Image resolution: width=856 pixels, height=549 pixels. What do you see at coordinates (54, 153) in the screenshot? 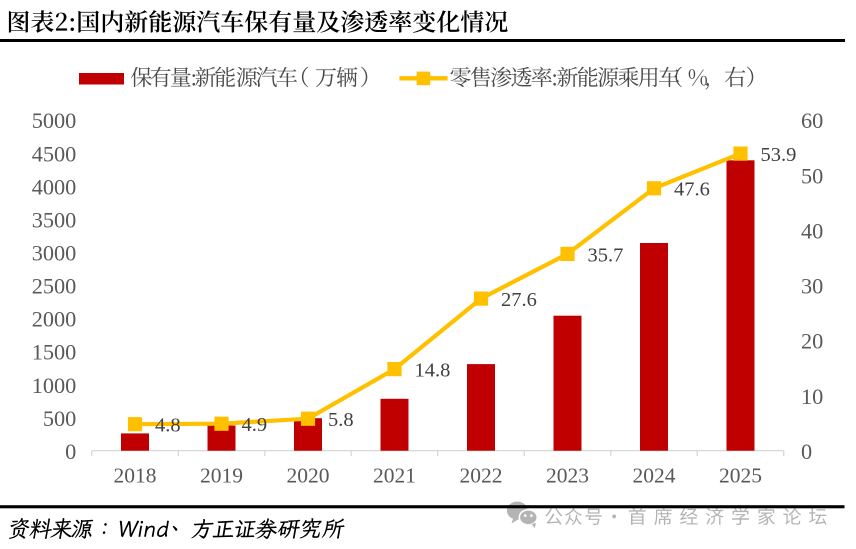
I see `svg-text: 4500` at bounding box center [54, 153].